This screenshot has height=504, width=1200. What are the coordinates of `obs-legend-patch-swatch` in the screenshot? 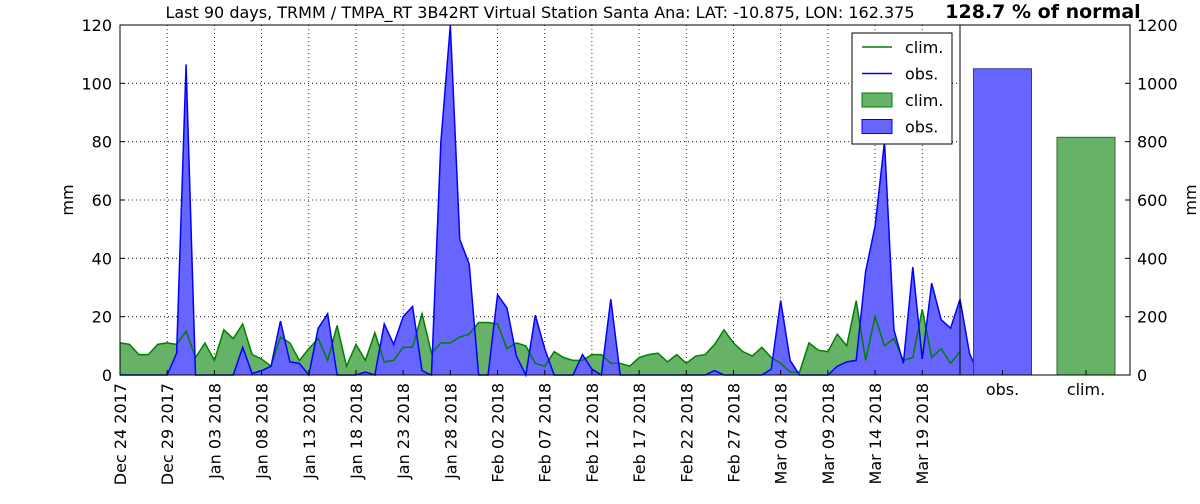 It's located at (877, 126).